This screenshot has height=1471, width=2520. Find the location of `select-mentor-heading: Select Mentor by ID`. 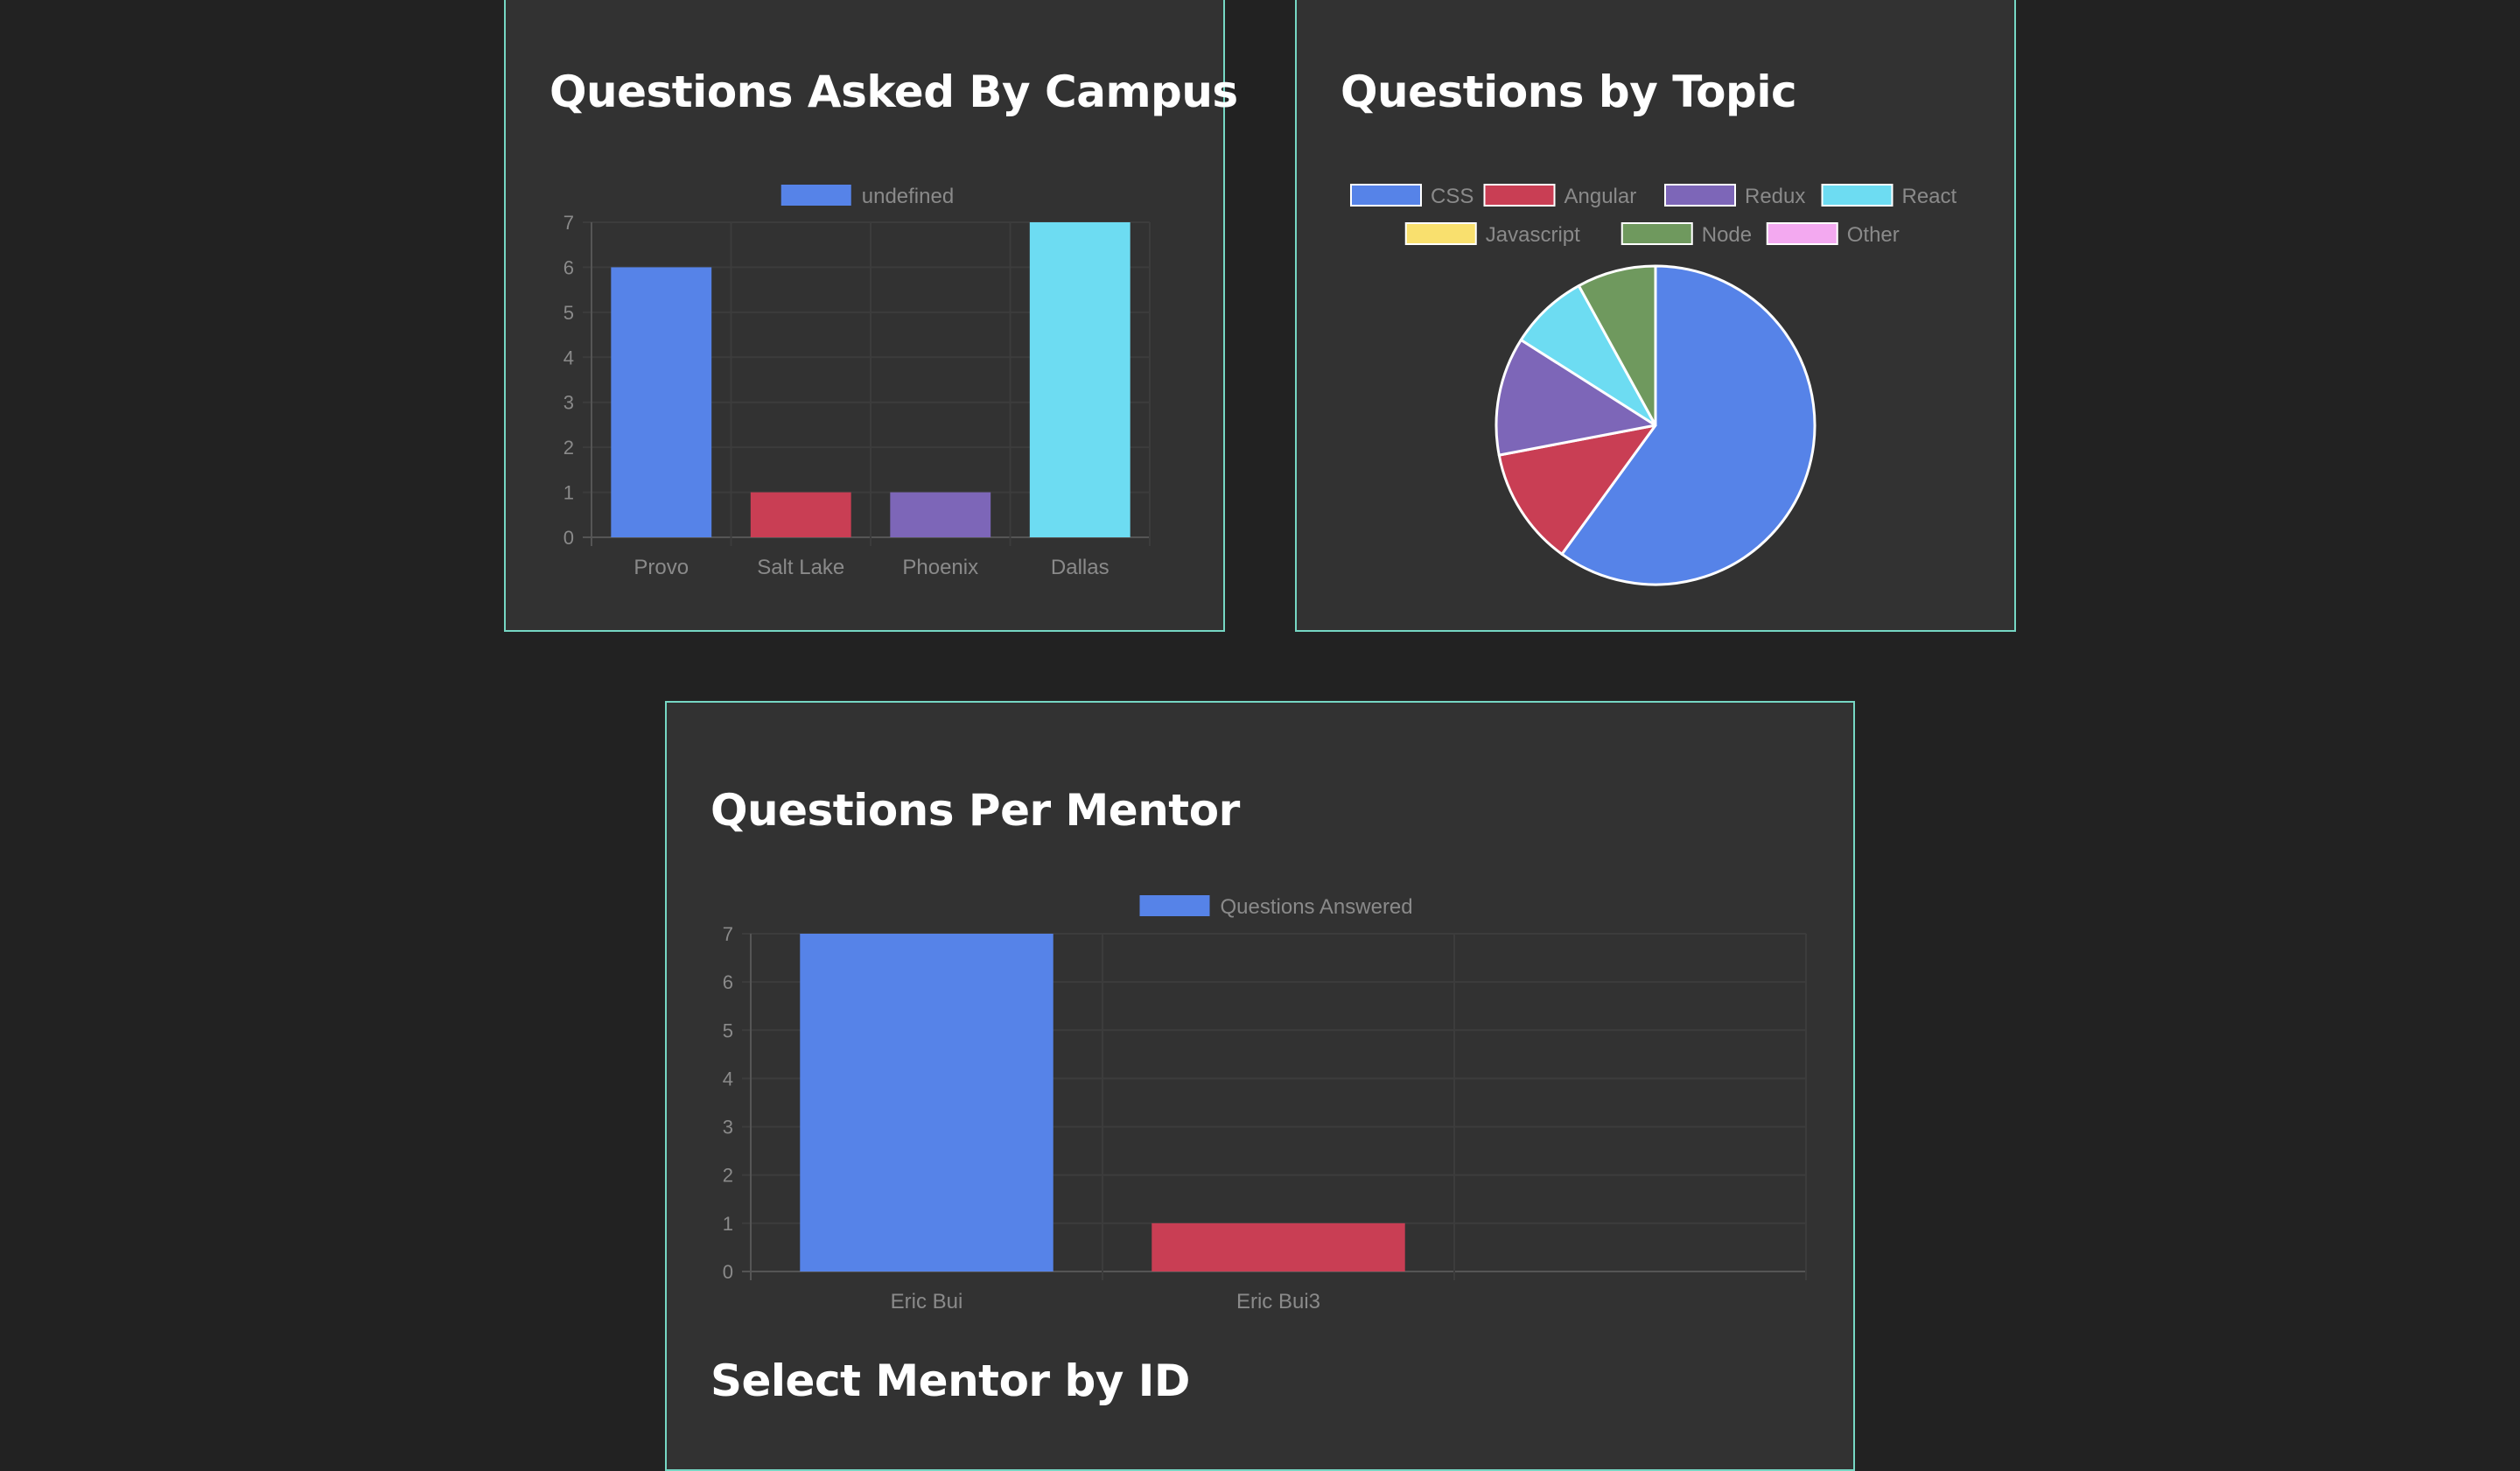

select-mentor-heading: Select Mentor by ID is located at coordinates (950, 1380).